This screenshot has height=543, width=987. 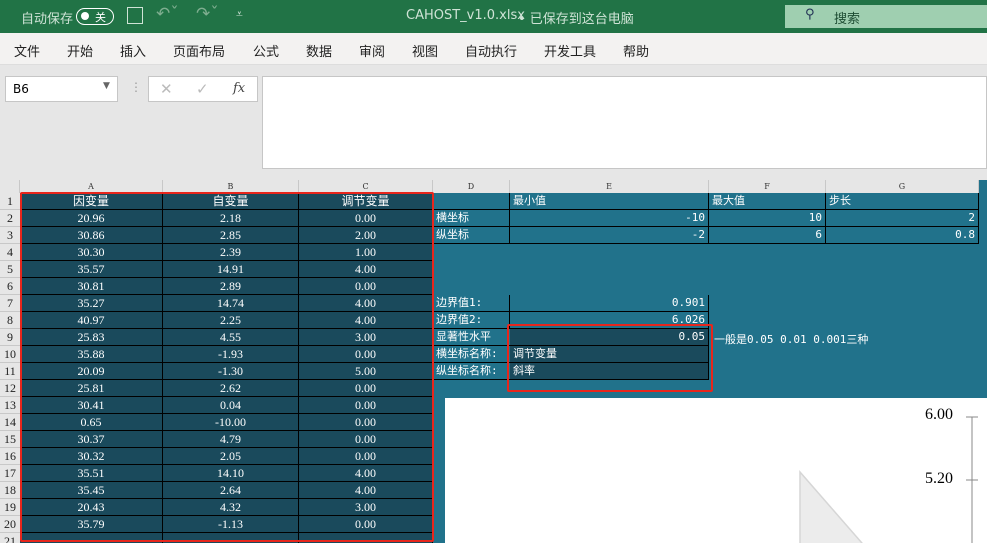 I want to click on x-name-value: 调节变量, so click(x=609, y=354).